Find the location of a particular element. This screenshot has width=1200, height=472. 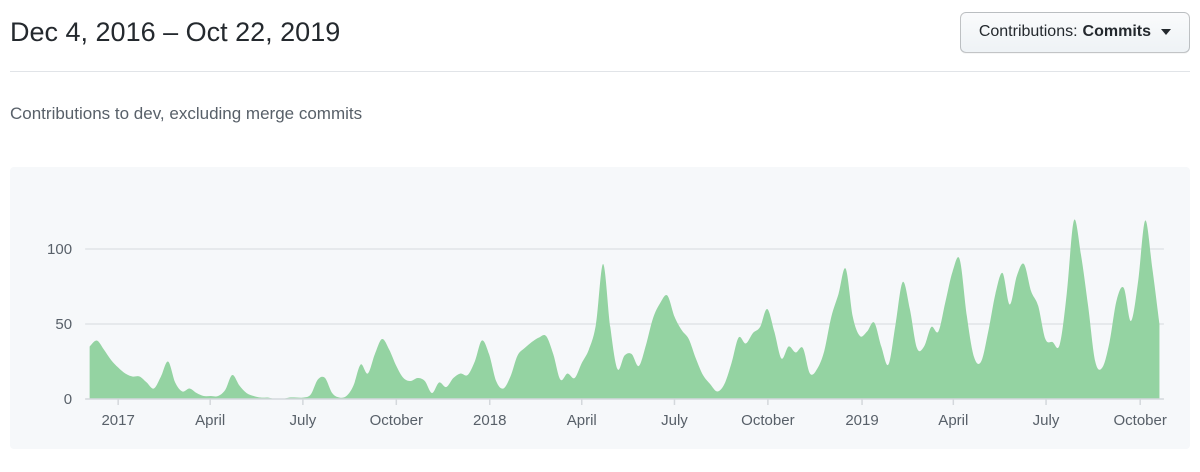

y-axis-label-50: 50 is located at coordinates (63, 324).